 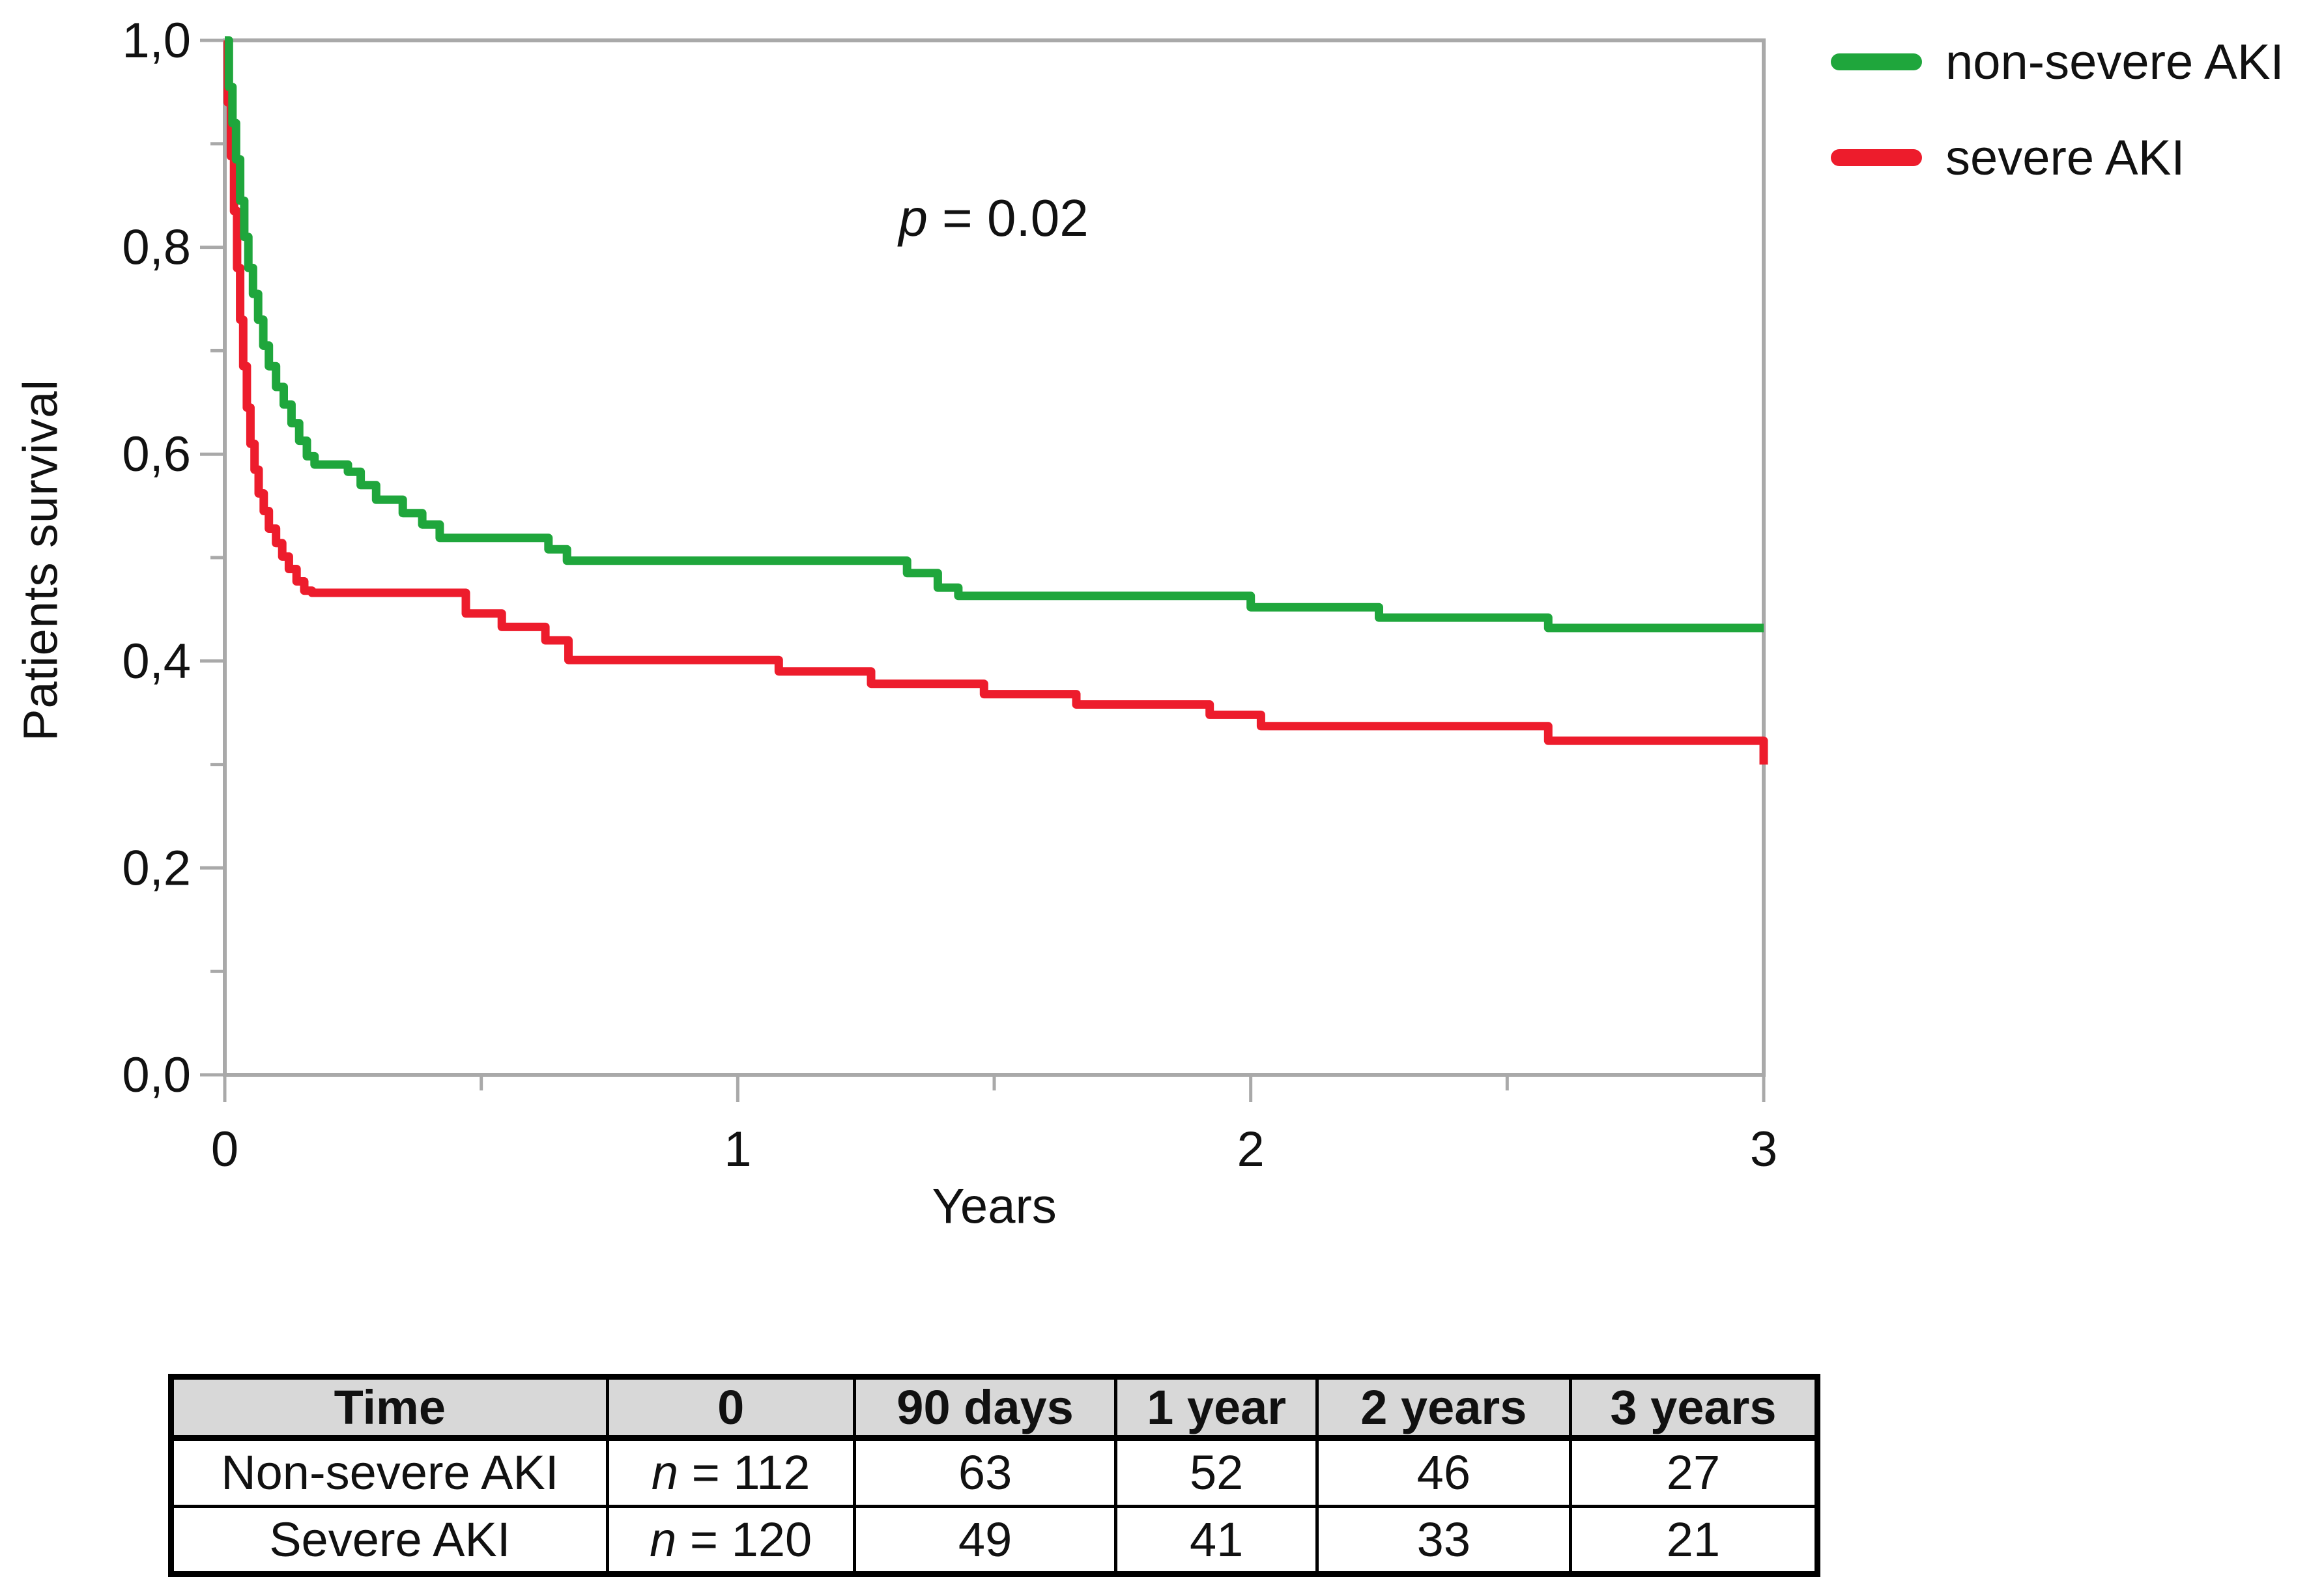 I want to click on legend-item-non-severe-aki: non-severe AKI, so click(x=2057, y=61).